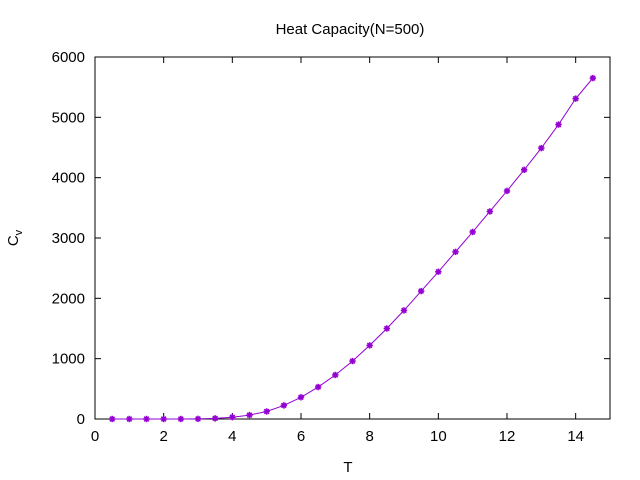 The image size is (640, 480). Describe the element at coordinates (81, 419) in the screenshot. I see `y-tick-label: 0` at that location.